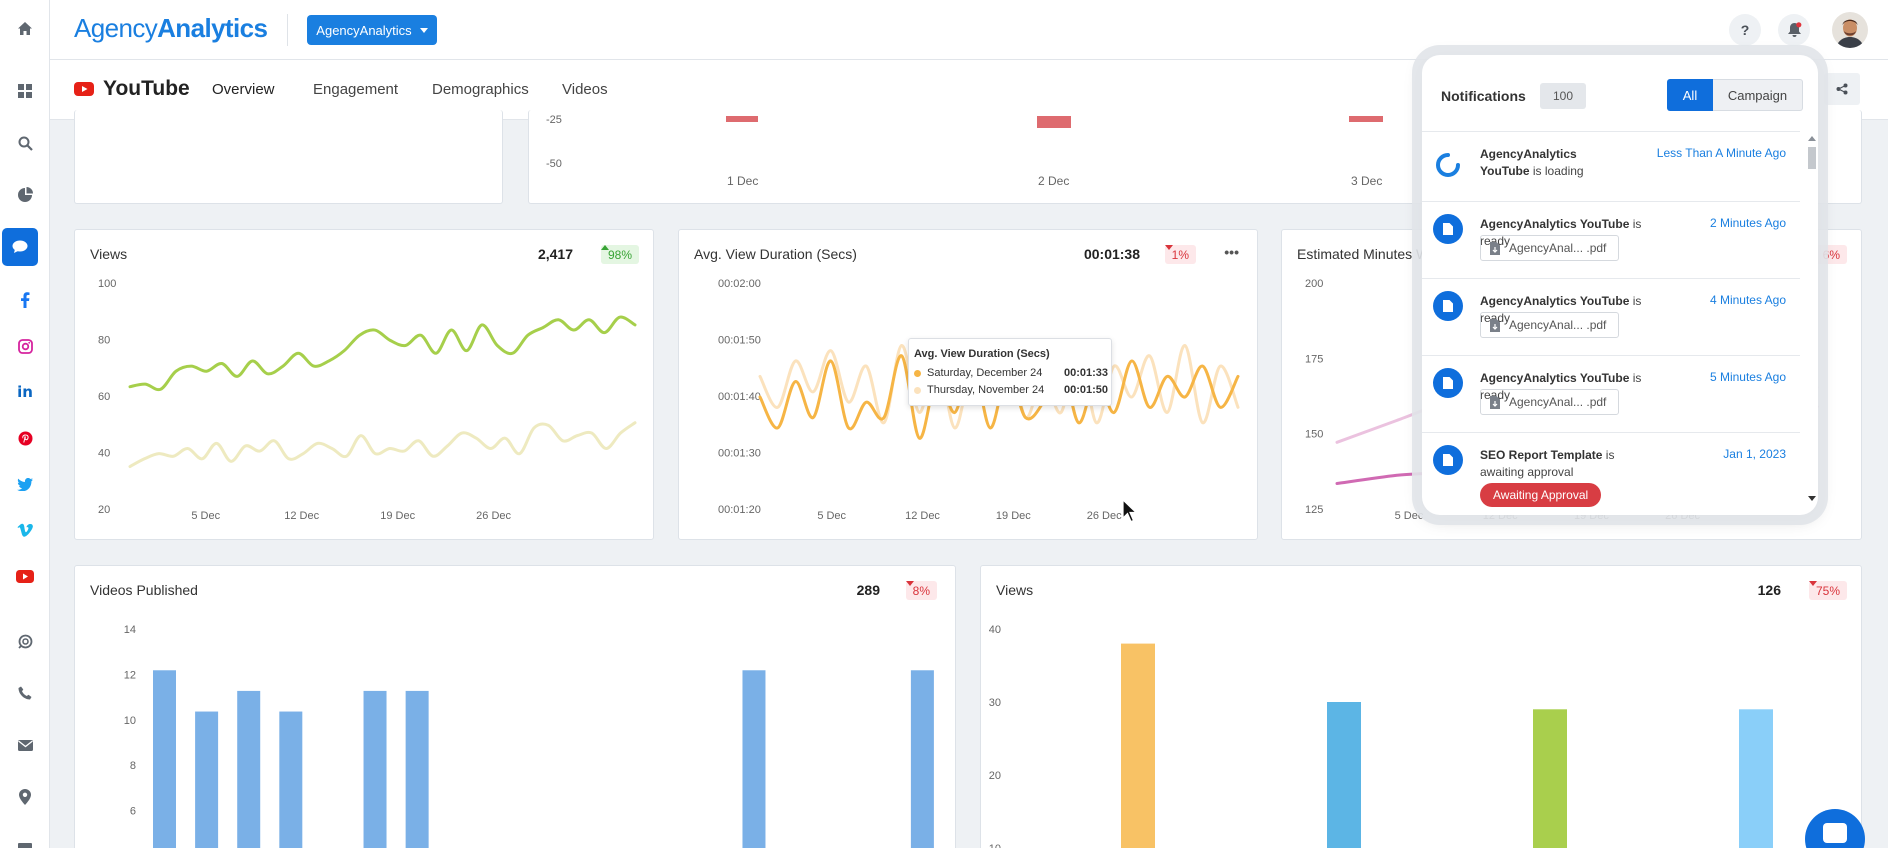 This screenshot has height=848, width=1888. I want to click on change-badge: 75%, so click(1827, 590).